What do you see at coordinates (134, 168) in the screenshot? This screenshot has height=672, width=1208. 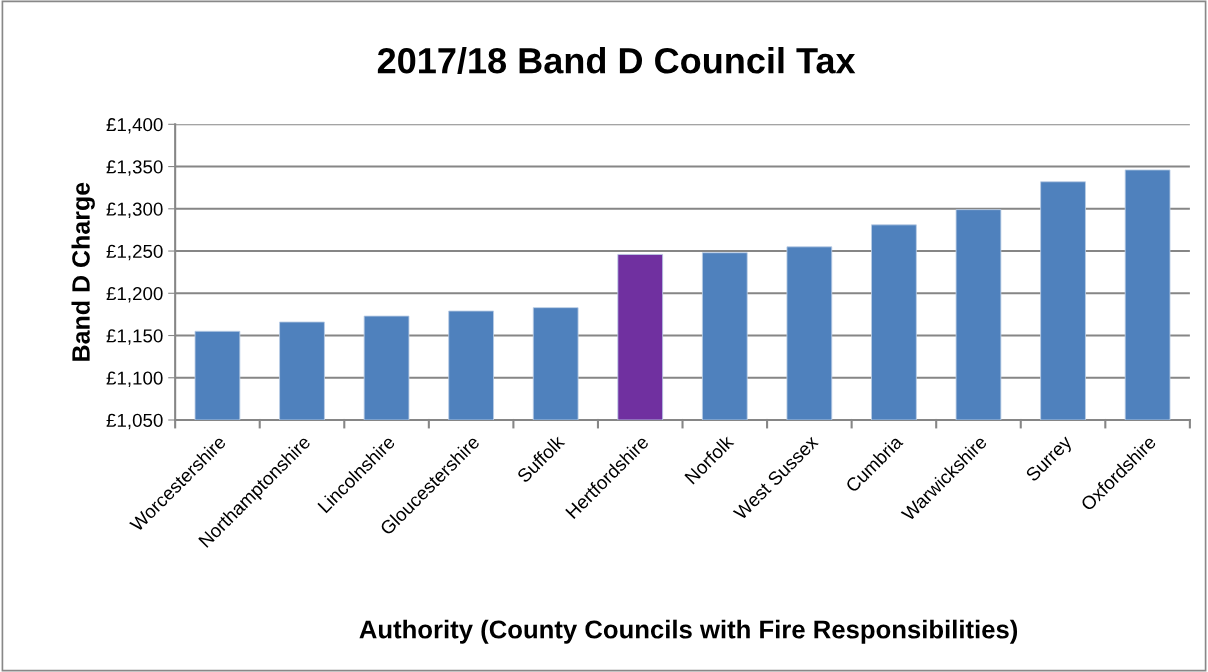 I see `y-tick-label: £1,350` at bounding box center [134, 168].